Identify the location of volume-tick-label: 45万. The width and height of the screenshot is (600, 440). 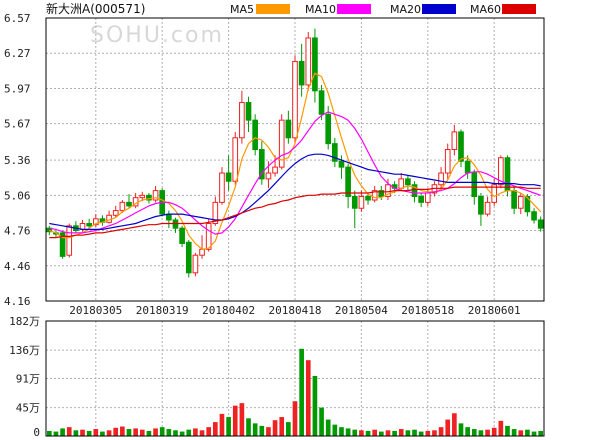
(28, 408).